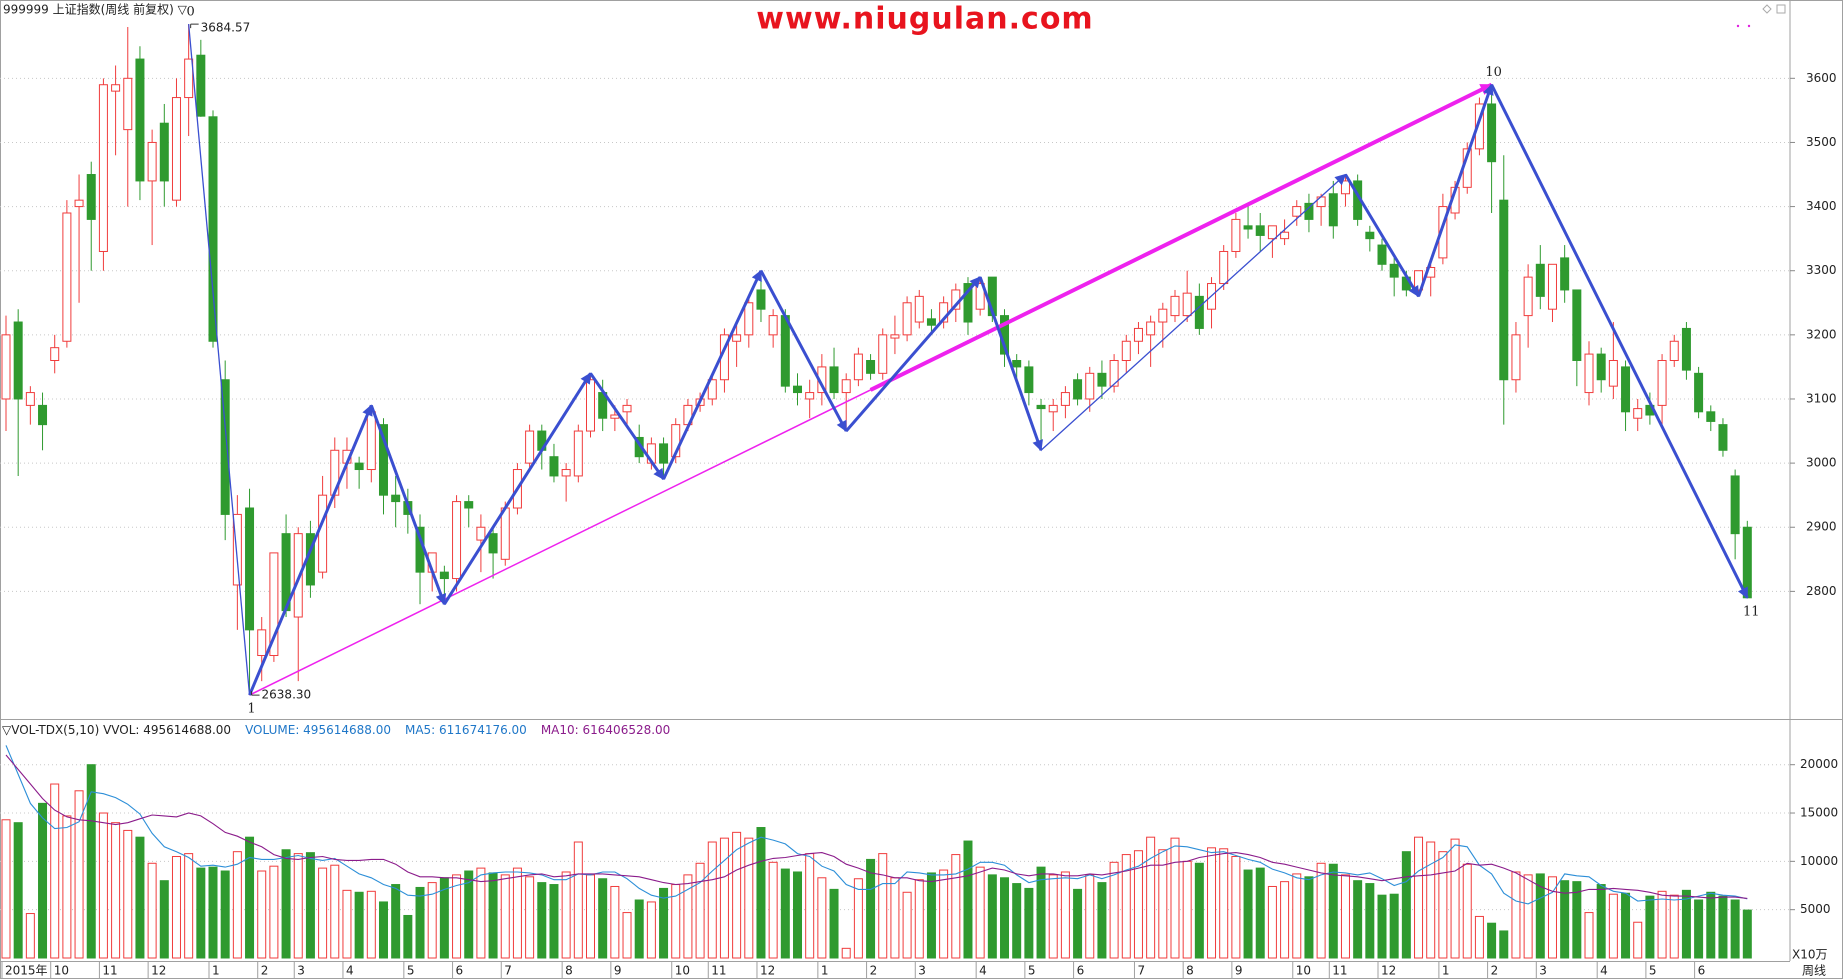  What do you see at coordinates (61, 971) in the screenshot?
I see `x-tick-label: 10` at bounding box center [61, 971].